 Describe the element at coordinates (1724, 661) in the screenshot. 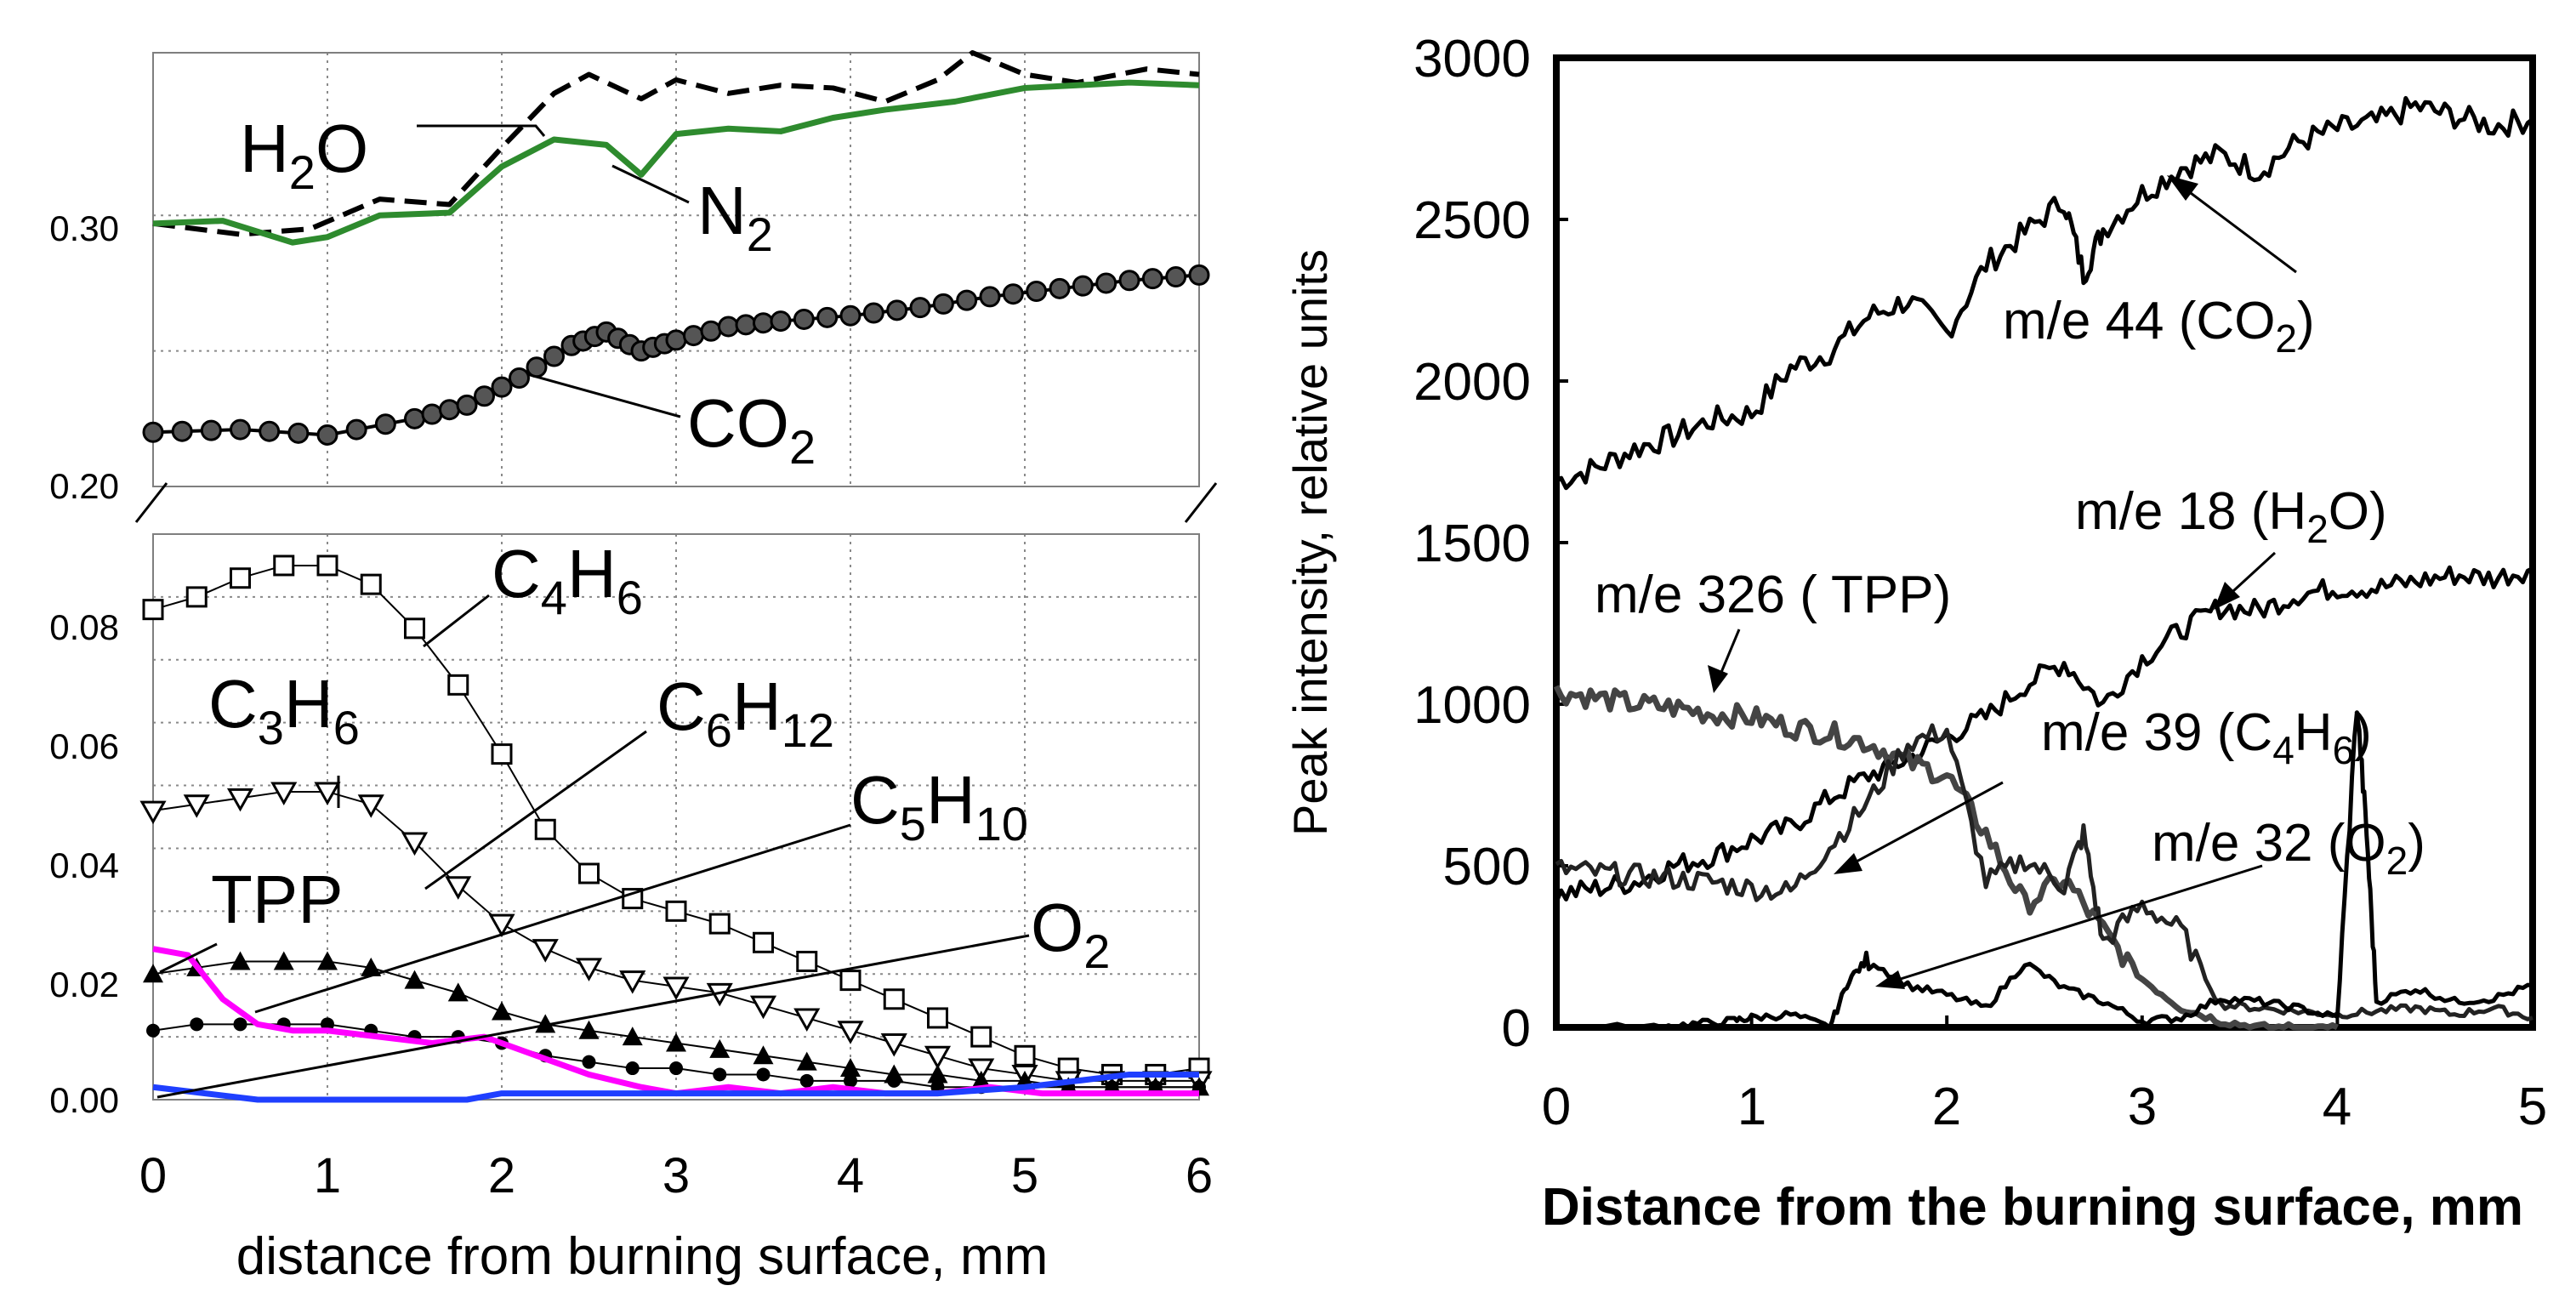

I see `arrow-tpp` at that location.